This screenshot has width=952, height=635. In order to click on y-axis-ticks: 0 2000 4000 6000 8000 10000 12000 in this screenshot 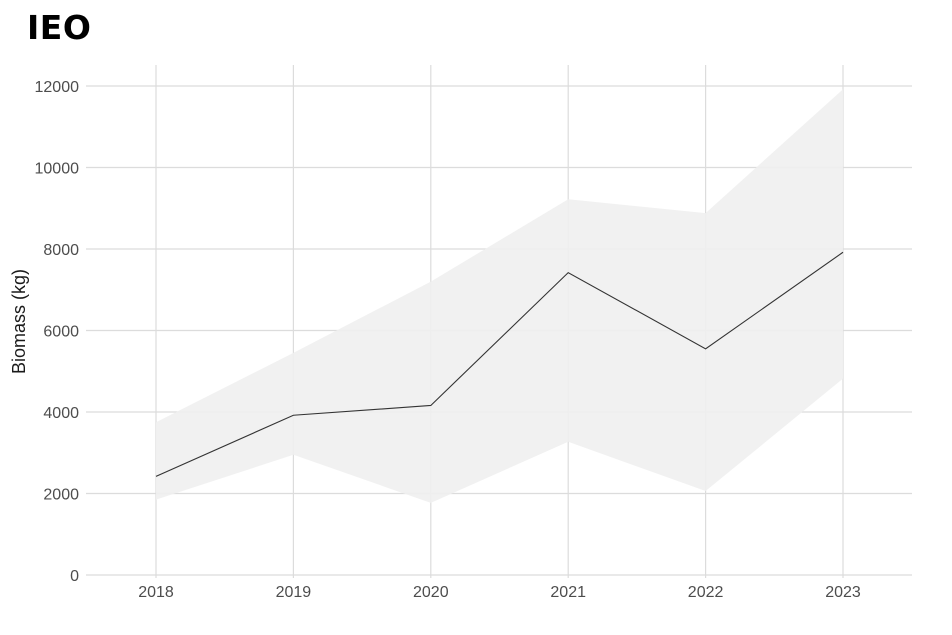, I will do `click(57, 332)`.